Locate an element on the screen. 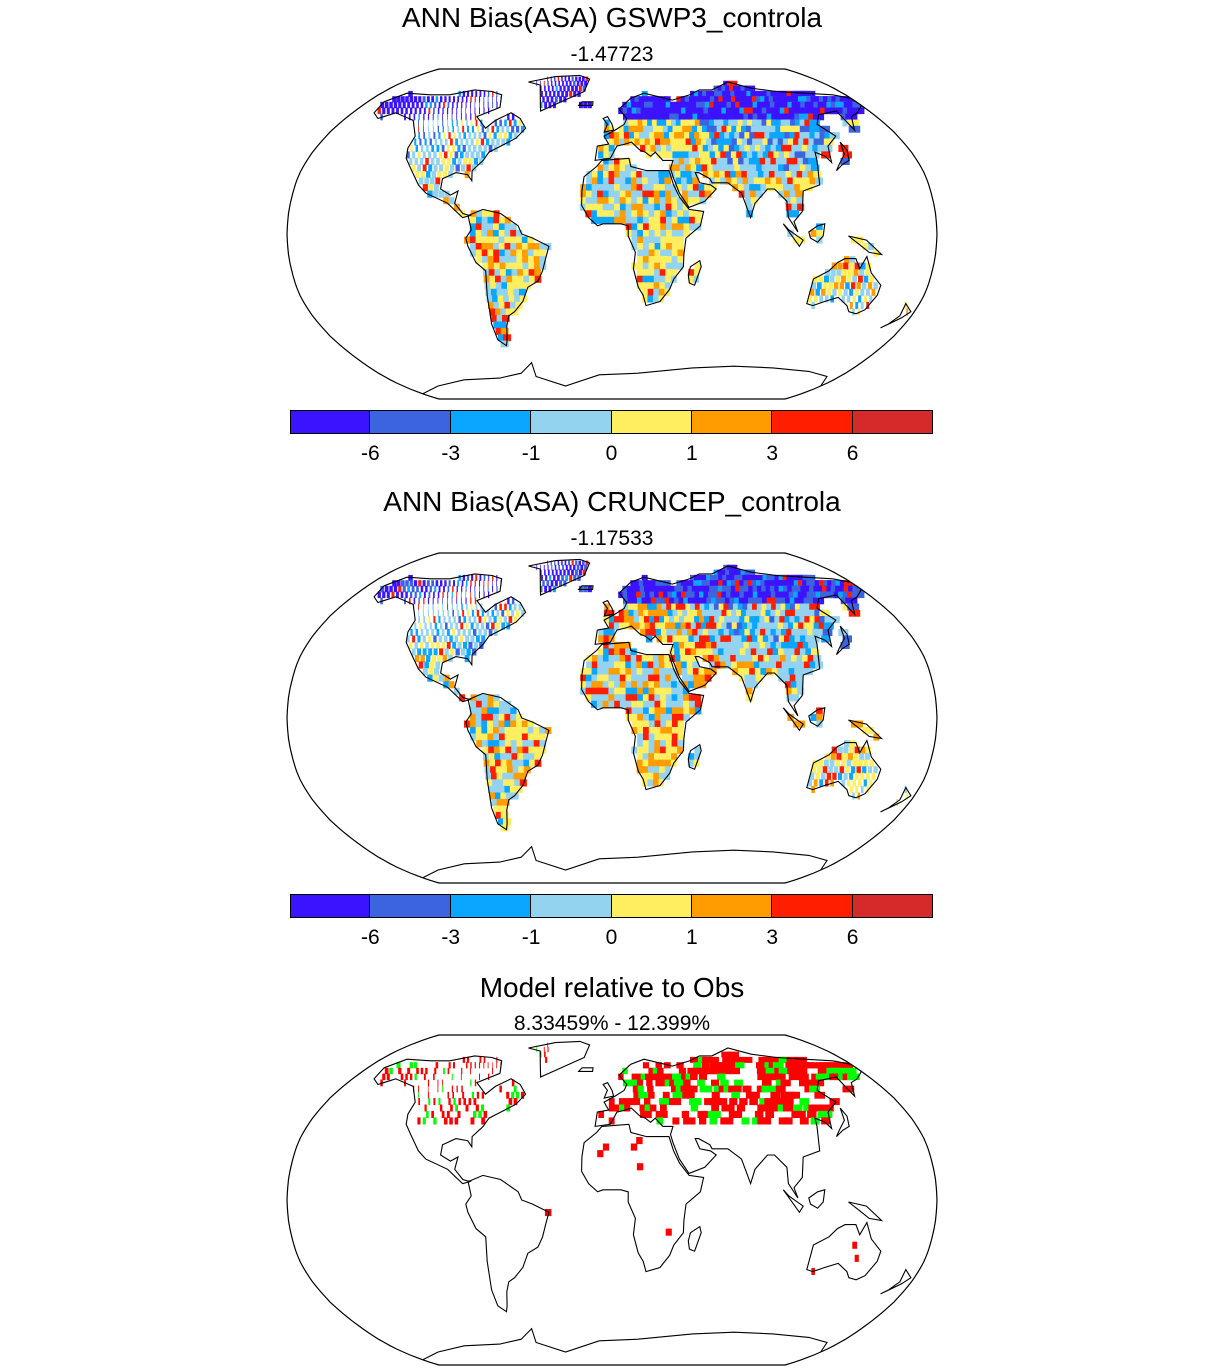  coastline is located at coordinates (559, 577).